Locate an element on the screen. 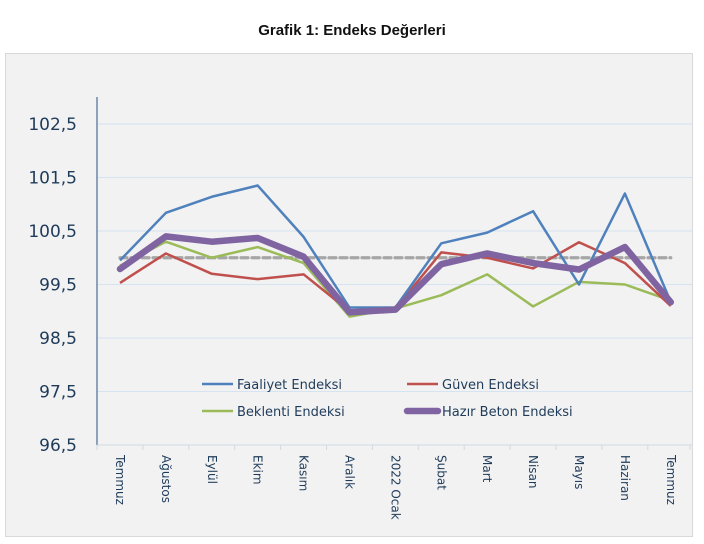  y-tick-label: 98,5 is located at coordinates (58, 339).